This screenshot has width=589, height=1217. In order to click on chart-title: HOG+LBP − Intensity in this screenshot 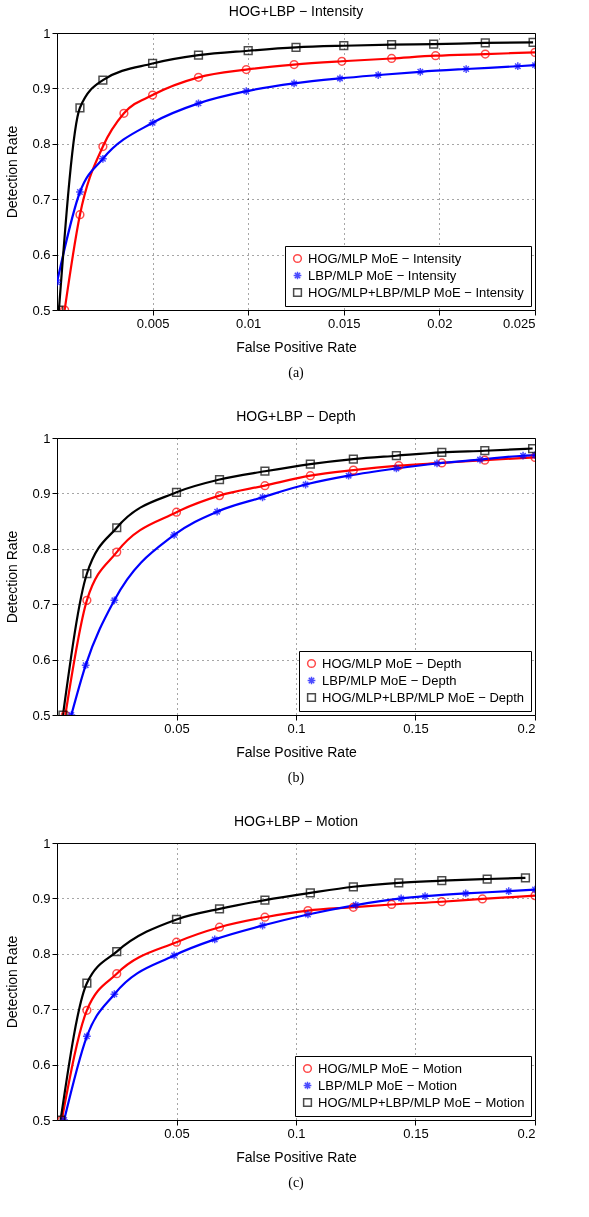, I will do `click(296, 11)`.